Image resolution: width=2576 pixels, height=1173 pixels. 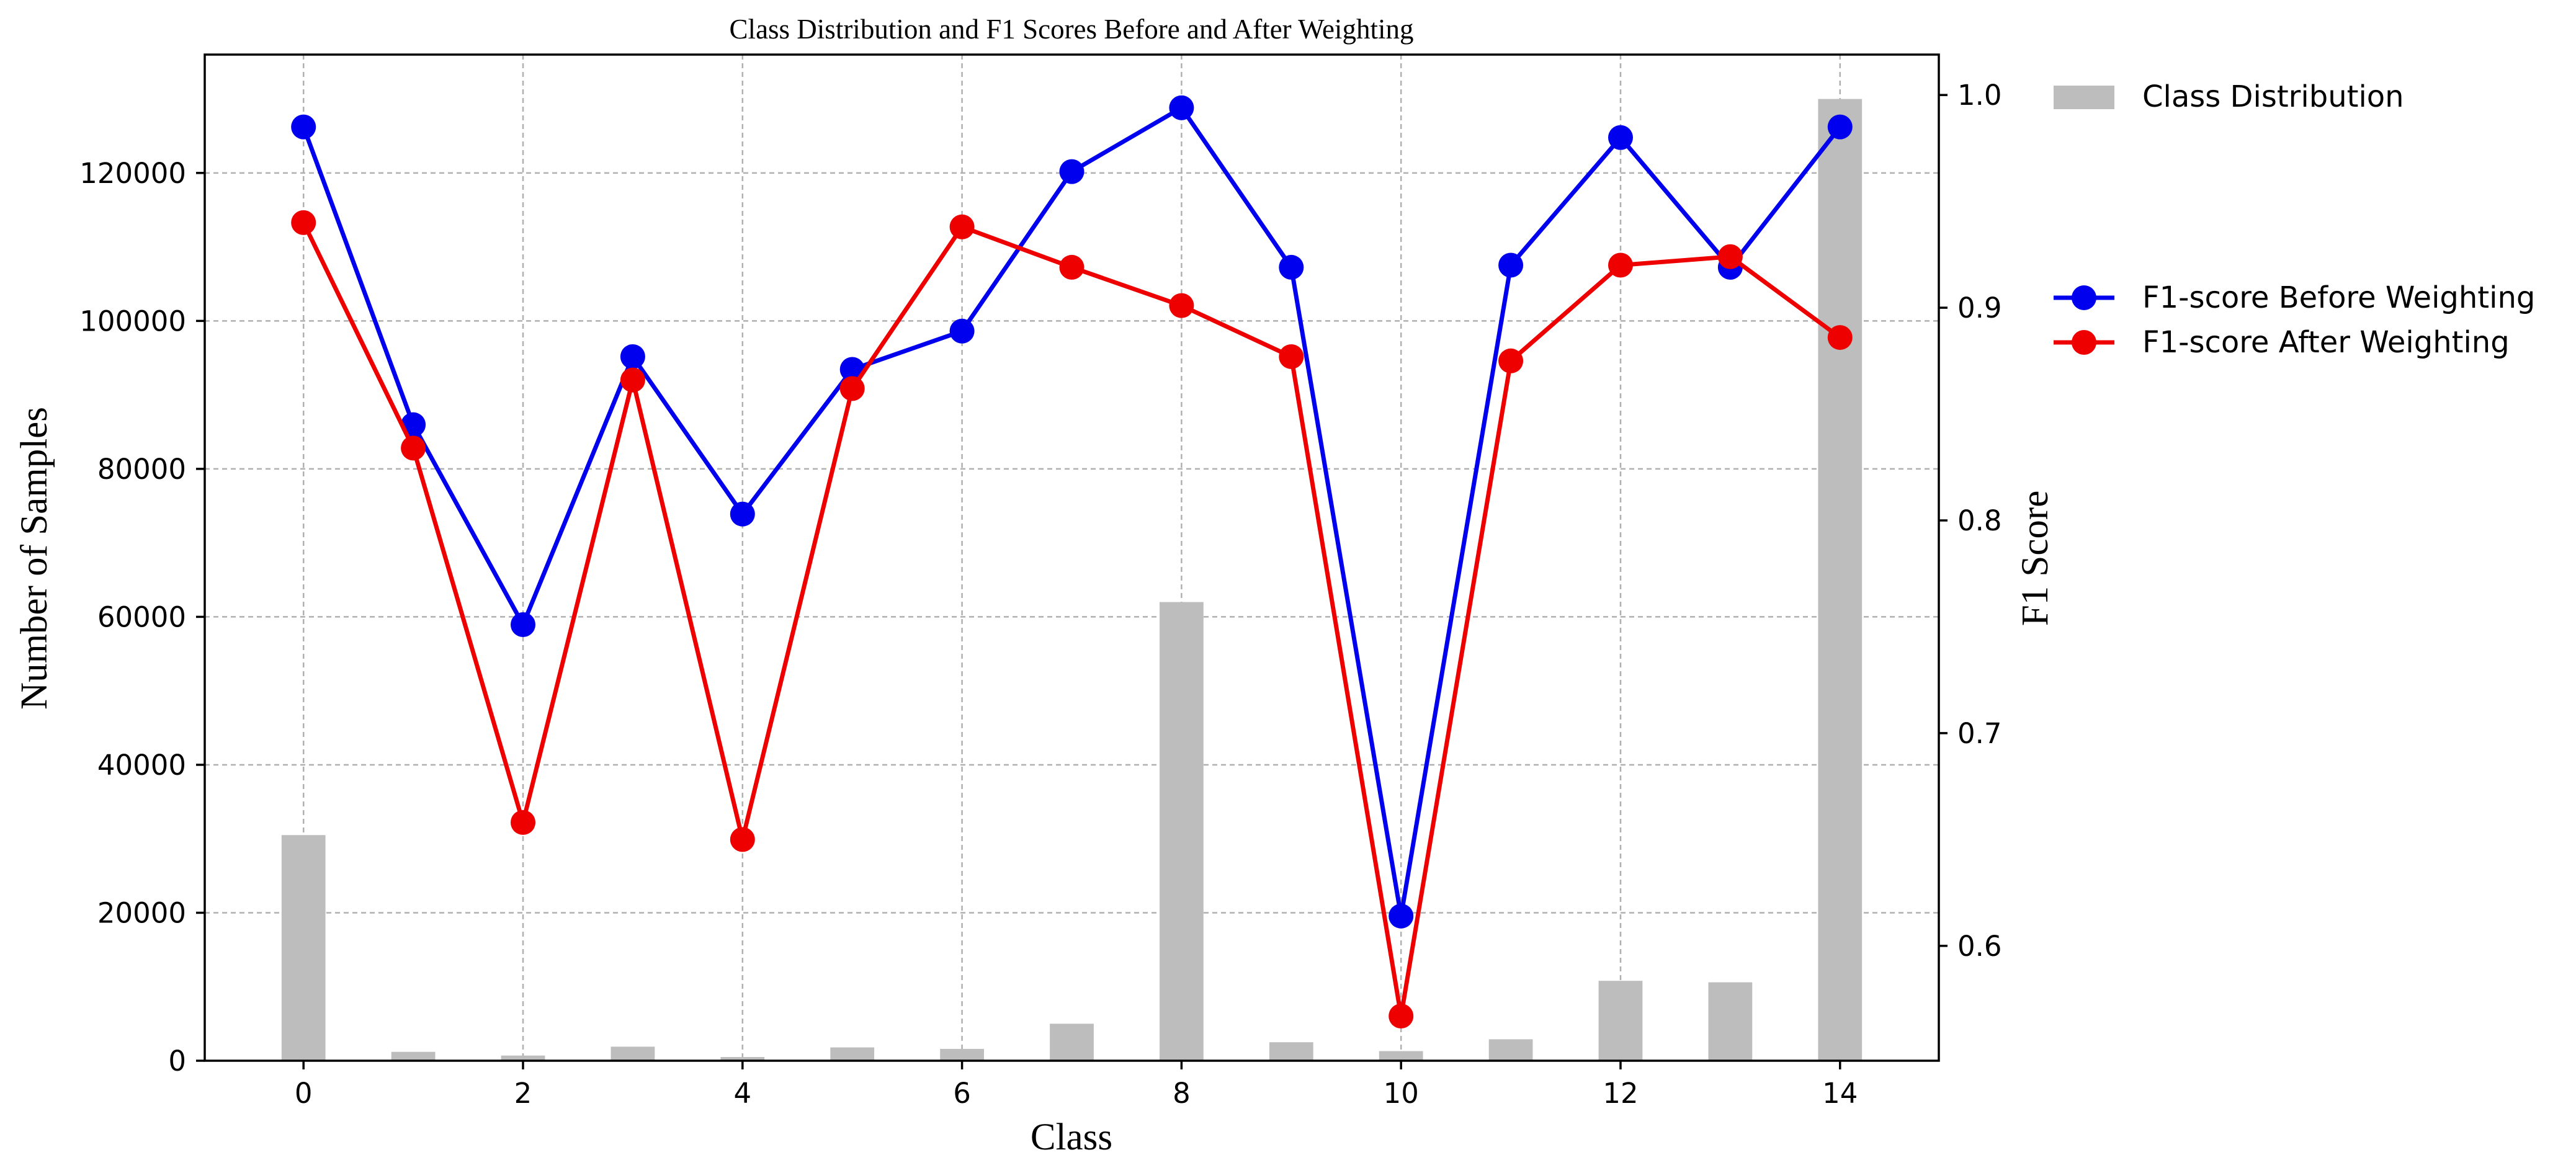 What do you see at coordinates (1979, 947) in the screenshot?
I see `y-right-tick-label: 0.6` at bounding box center [1979, 947].